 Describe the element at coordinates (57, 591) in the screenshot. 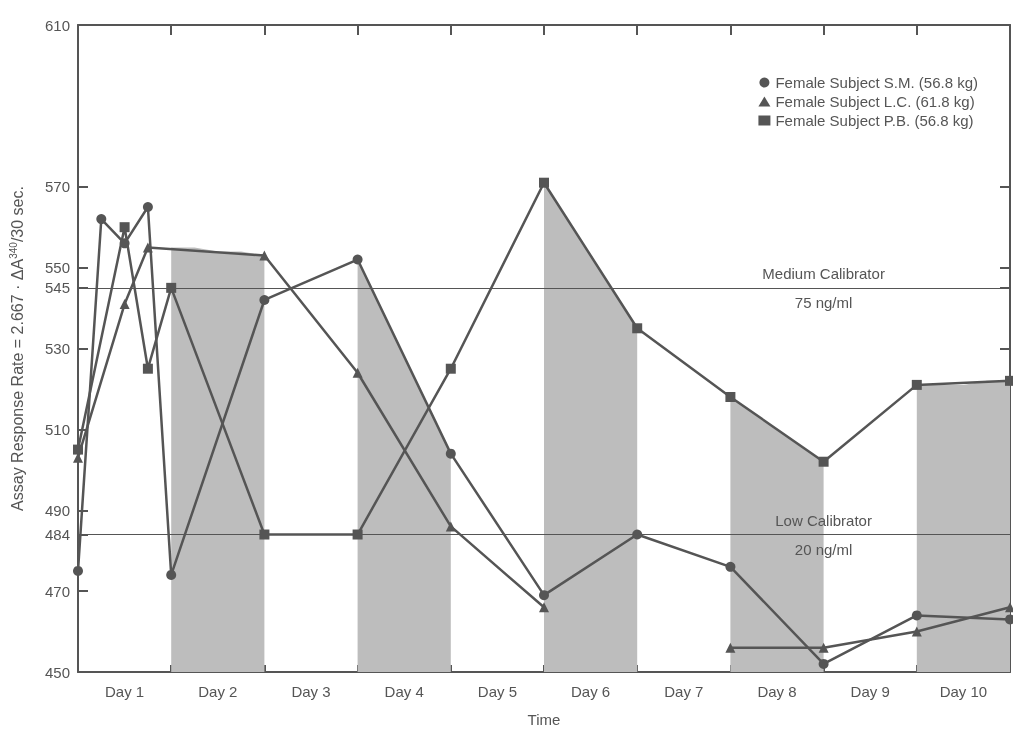

I see `y-tick-label: 470` at that location.